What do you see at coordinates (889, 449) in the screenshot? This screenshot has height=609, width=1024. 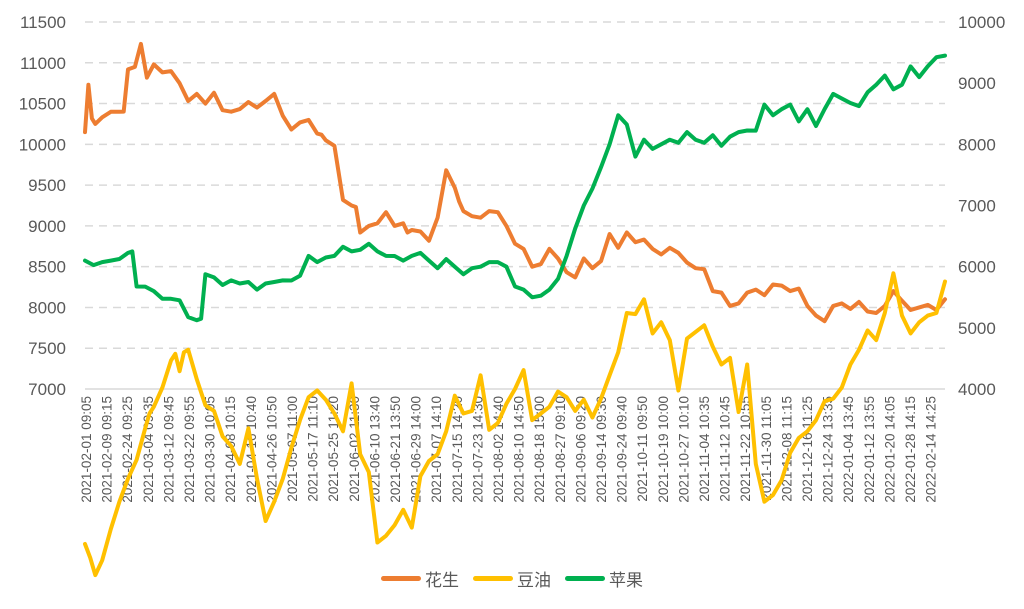 I see `x-axis-tick: 2022-01-20 14:05` at bounding box center [889, 449].